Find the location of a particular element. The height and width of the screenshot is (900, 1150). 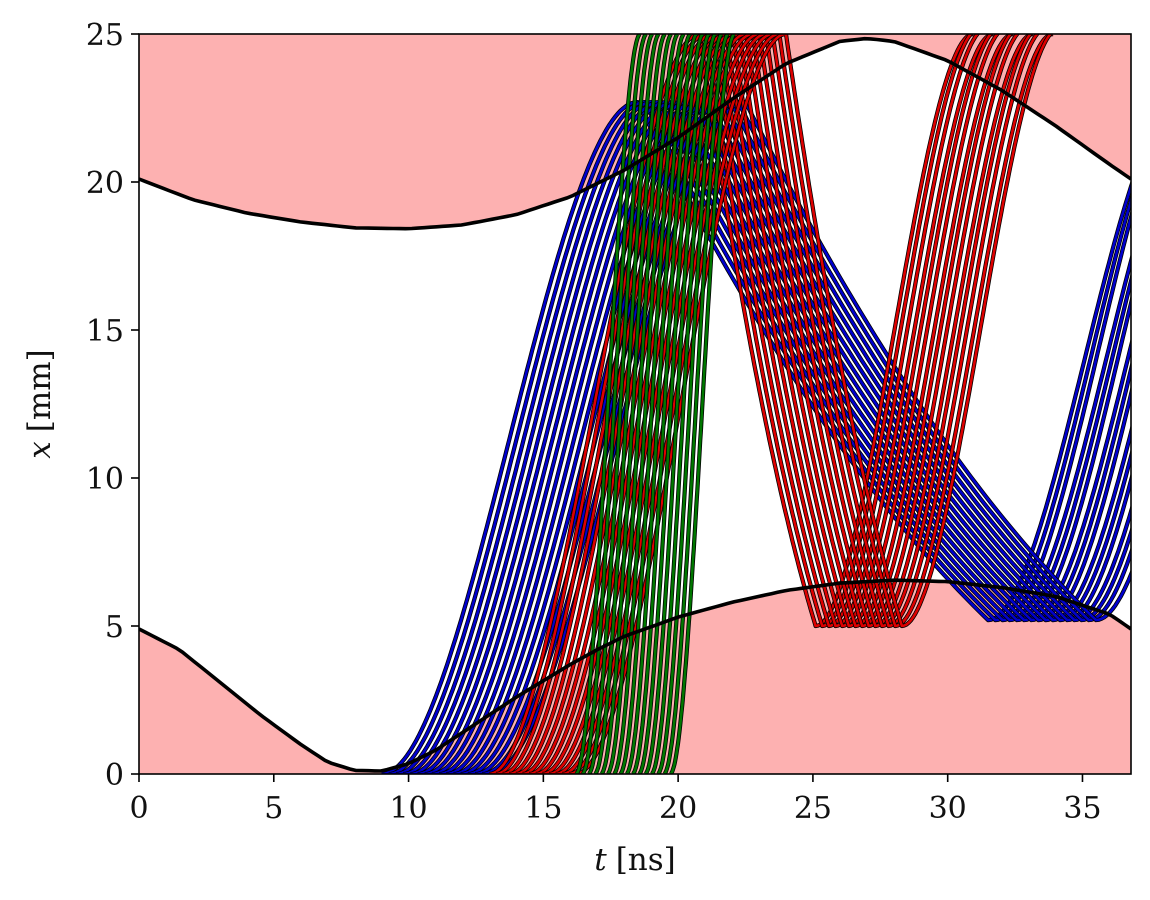

y-tick-label: 25 is located at coordinates (105, 35).